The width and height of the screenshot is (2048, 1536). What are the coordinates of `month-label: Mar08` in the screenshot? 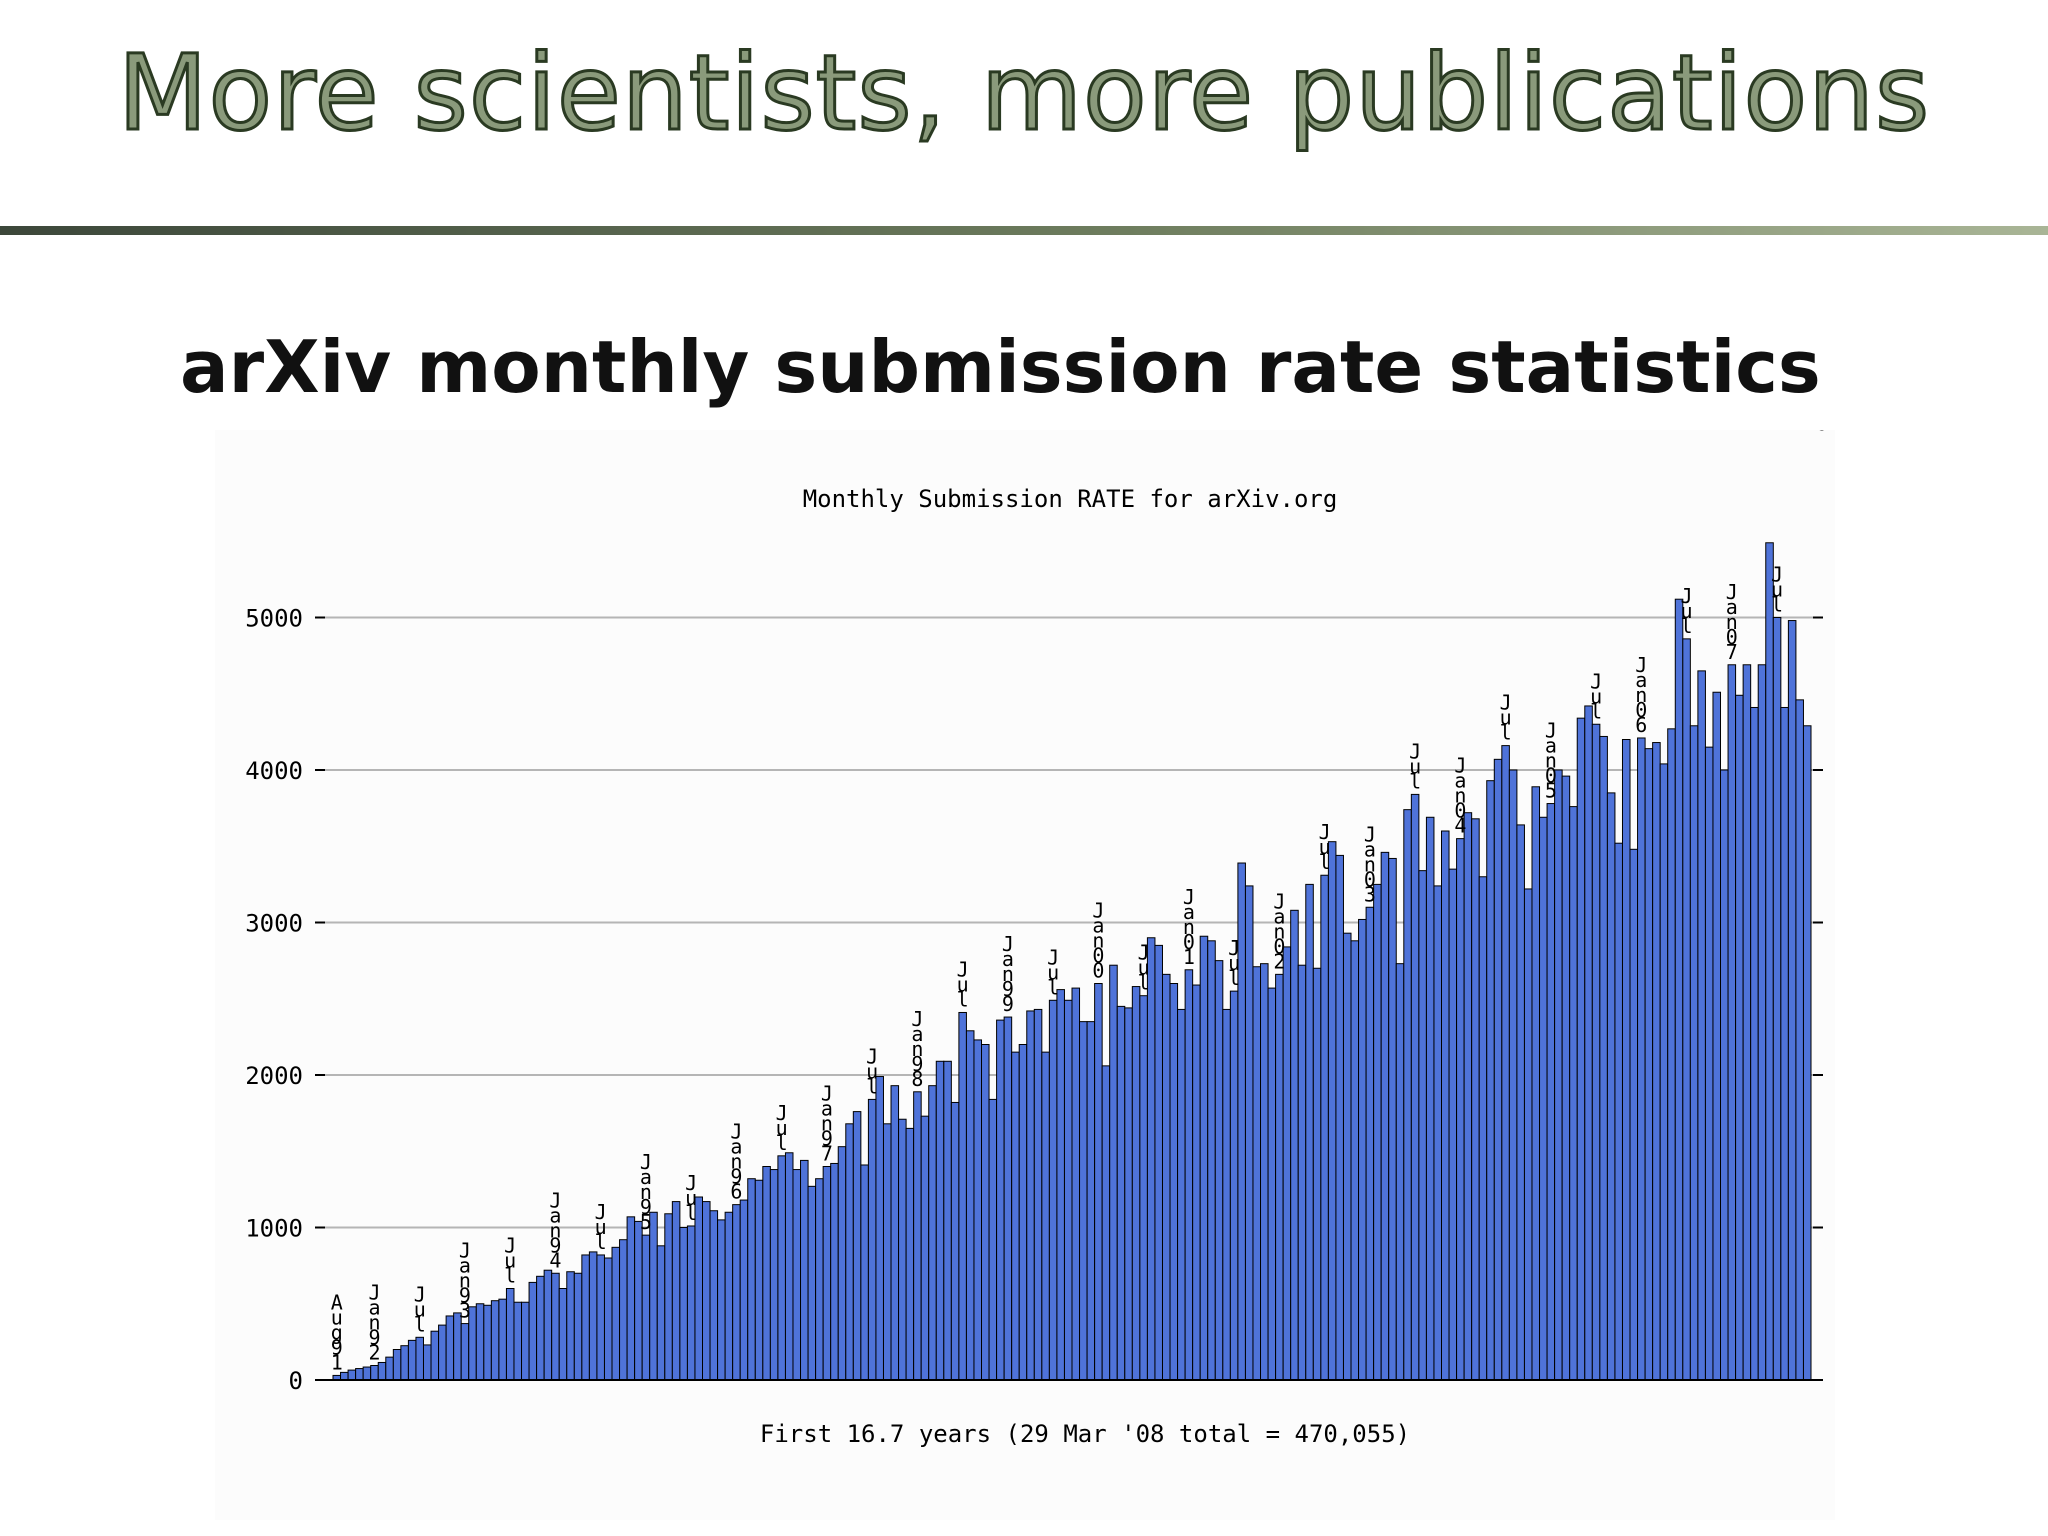 It's located at (1833, 432).